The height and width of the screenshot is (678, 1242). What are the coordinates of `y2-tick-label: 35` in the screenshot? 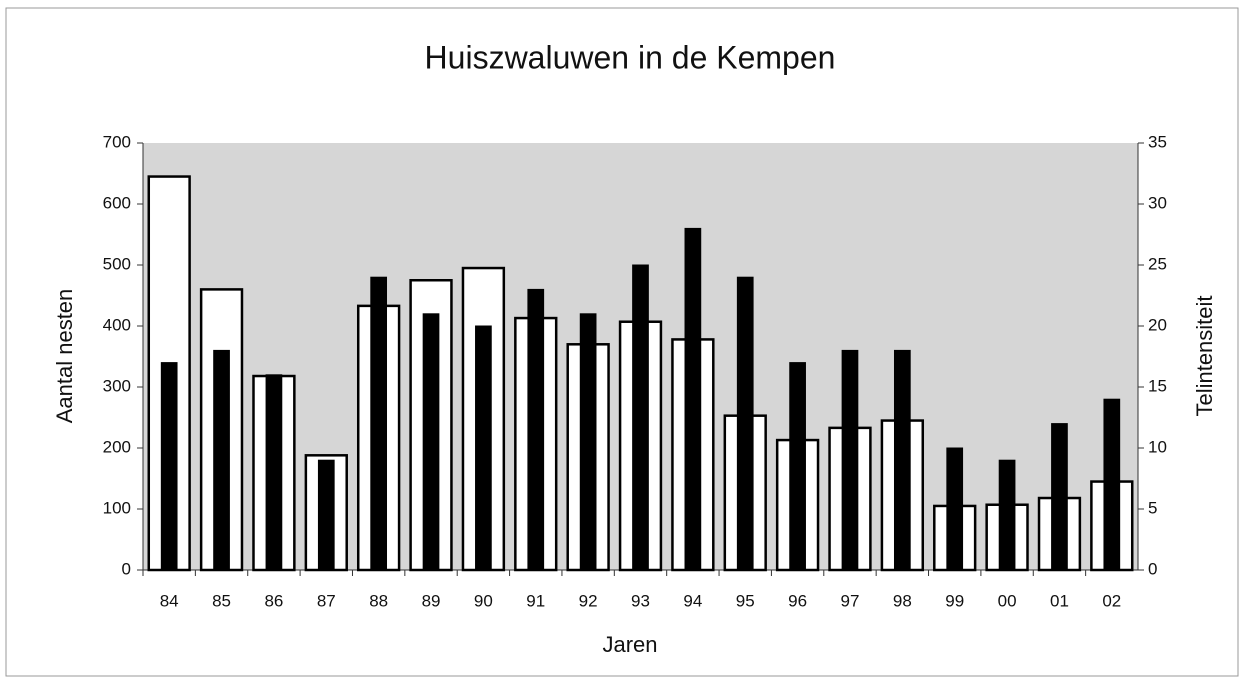 It's located at (1157, 141).